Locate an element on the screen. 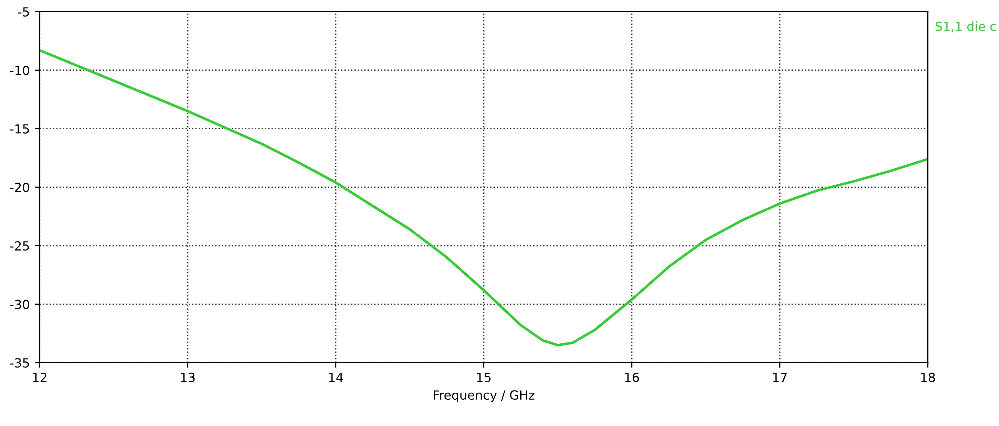  x-tick-label: 17 is located at coordinates (780, 377).